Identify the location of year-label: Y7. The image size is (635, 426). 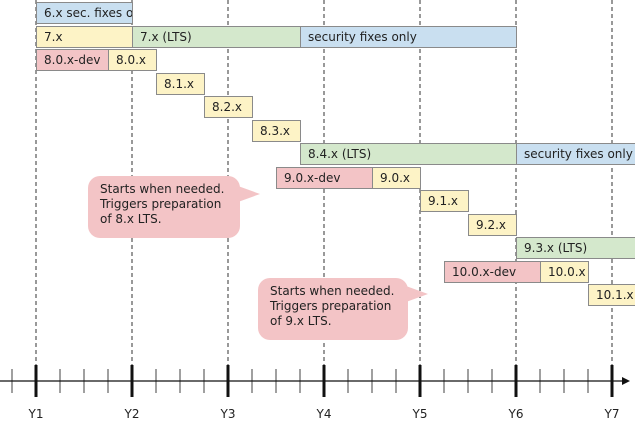
(612, 414).